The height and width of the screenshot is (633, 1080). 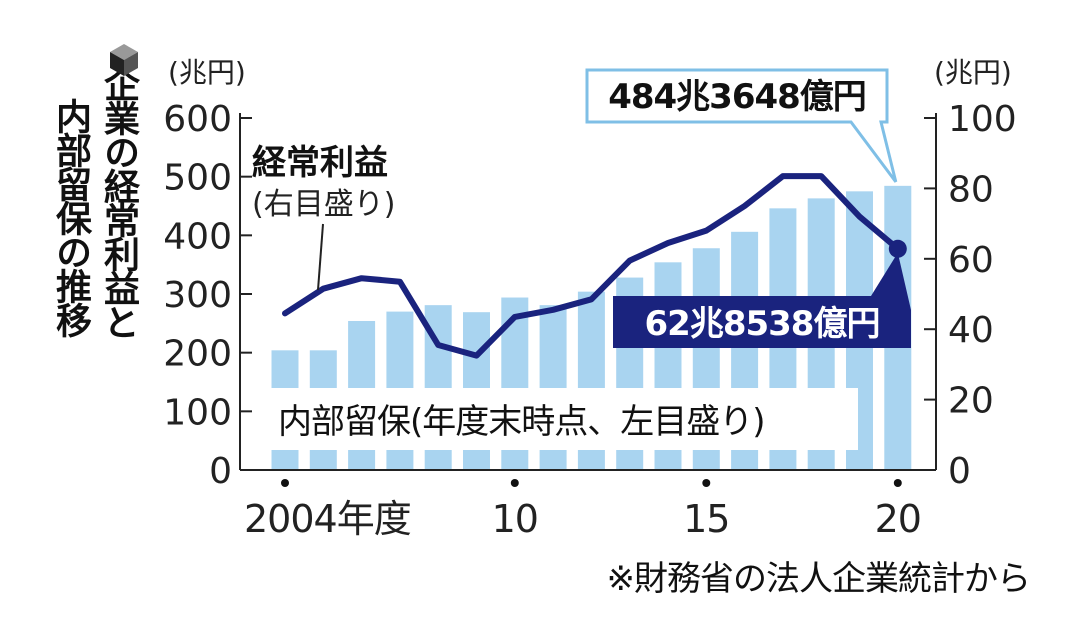 What do you see at coordinates (323, 204) in the screenshot?
I see `line-series-axis-note: (右目盛り)` at bounding box center [323, 204].